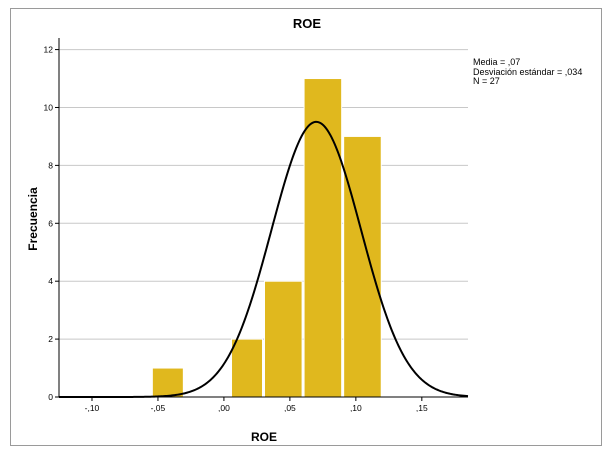  What do you see at coordinates (50, 339) in the screenshot?
I see `y-tick-label: 2` at bounding box center [50, 339].